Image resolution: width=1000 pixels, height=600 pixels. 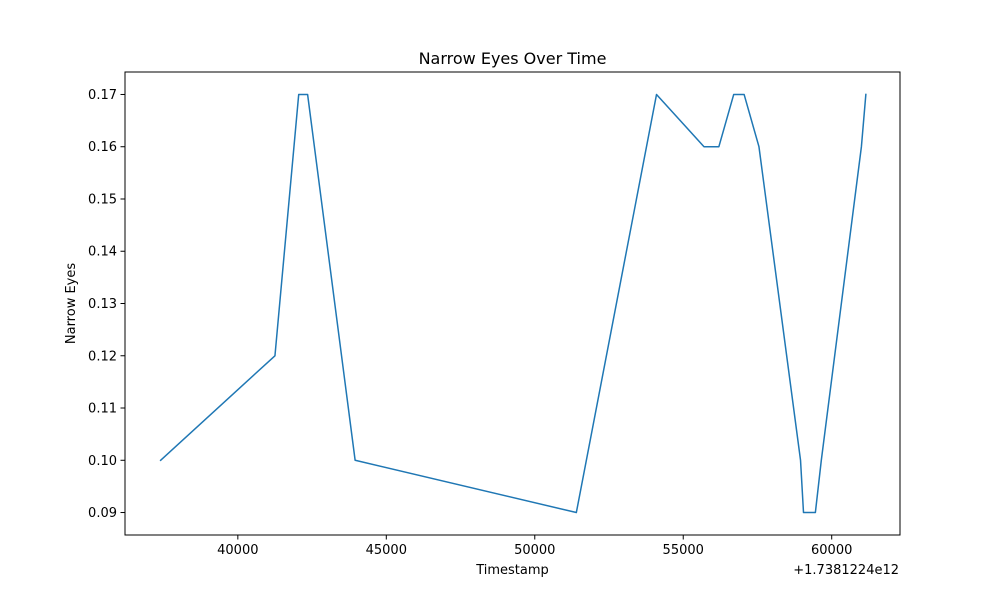 I want to click on x-tick-label: 45000, so click(x=386, y=550).